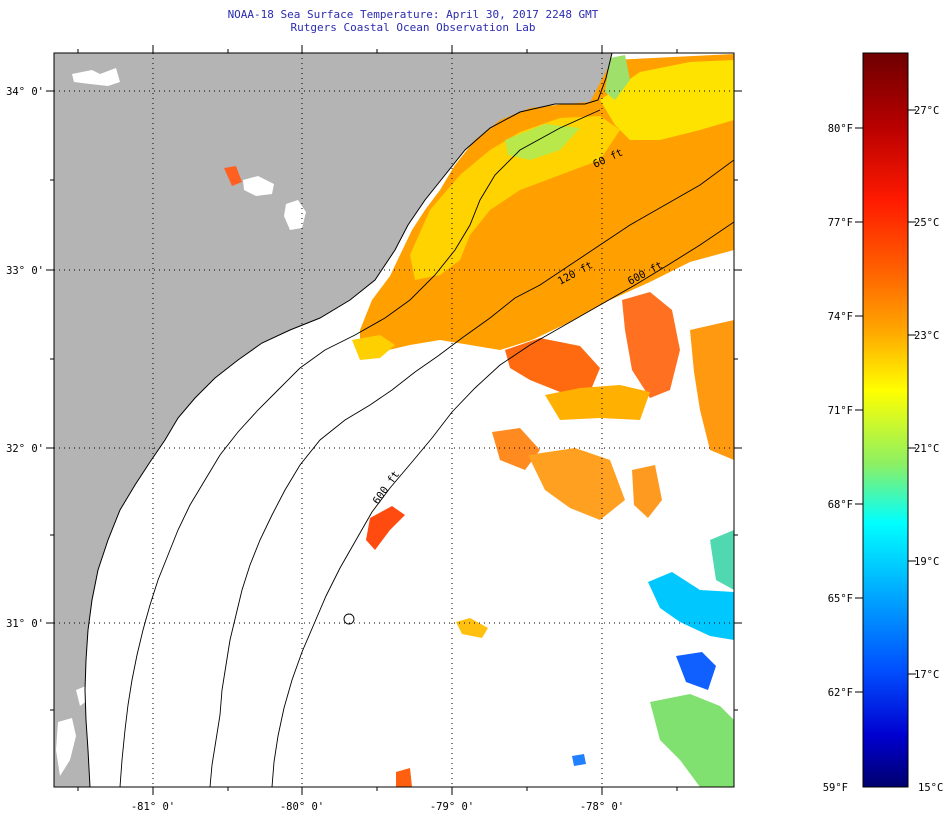 This screenshot has height=817, width=944. What do you see at coordinates (926, 336) in the screenshot?
I see `colorbar-c-label: 23°C` at bounding box center [926, 336].